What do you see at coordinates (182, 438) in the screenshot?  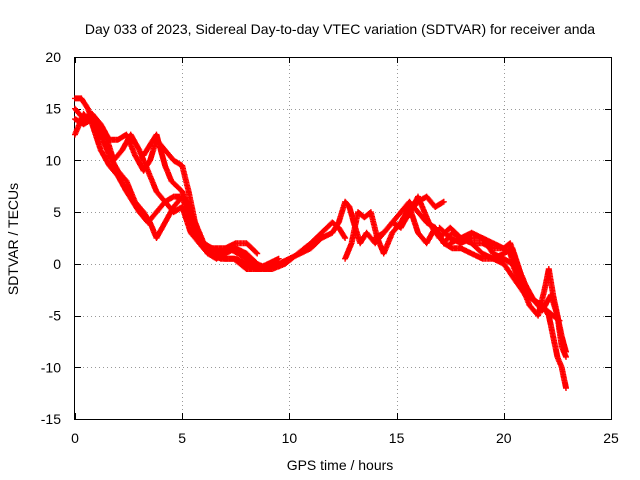 I see `x-tick-label: 5` at bounding box center [182, 438].